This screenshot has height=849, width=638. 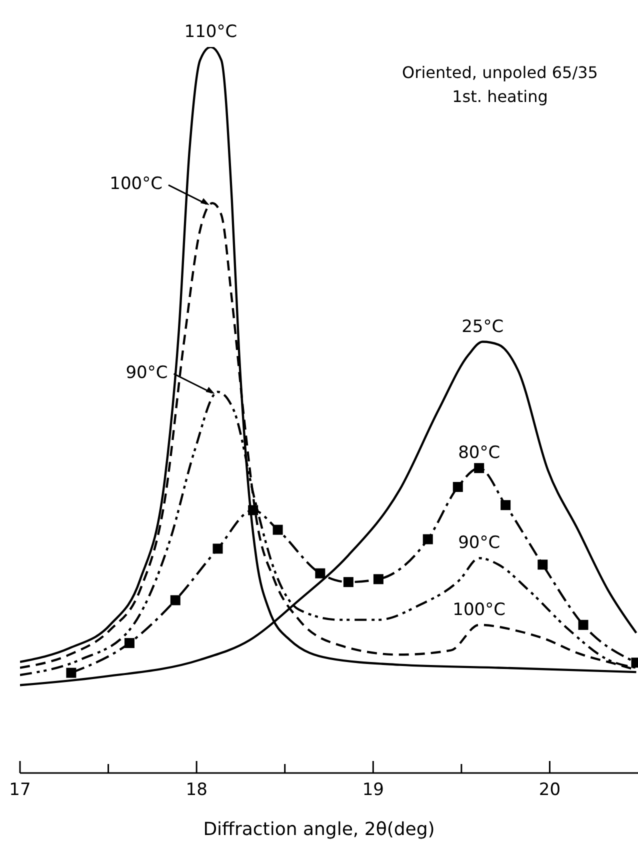 I want to click on x-tick-label: 17, so click(x=20, y=790).